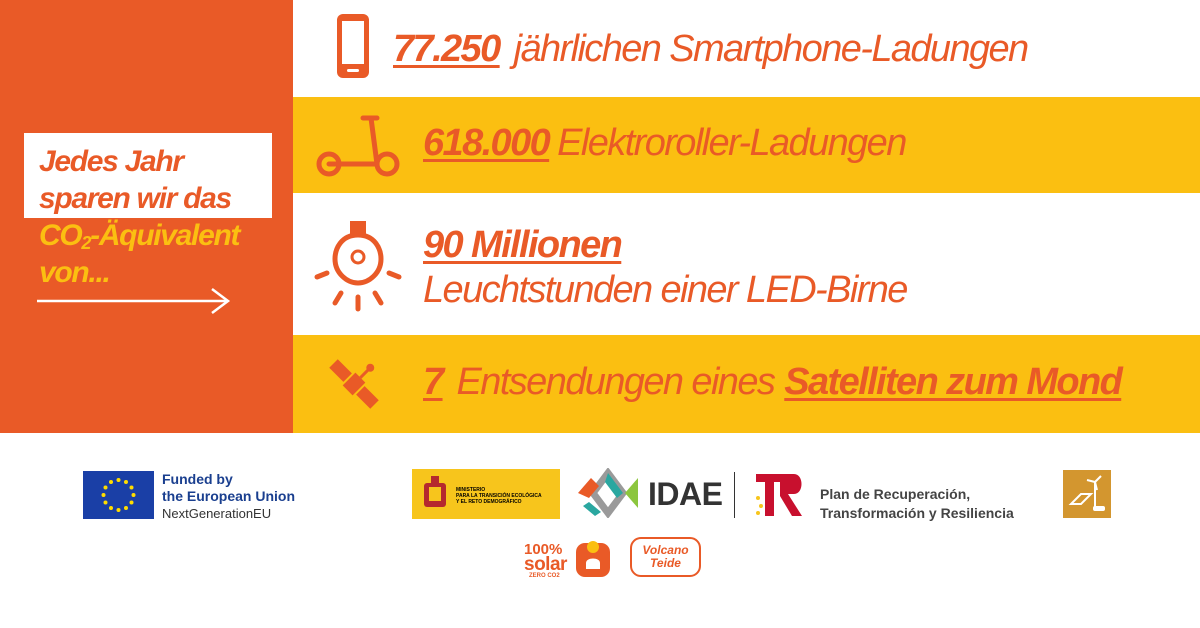 This screenshot has height=628, width=1200. Describe the element at coordinates (953, 382) in the screenshot. I see `stat-highlight: Satelliten zum Mond` at that location.